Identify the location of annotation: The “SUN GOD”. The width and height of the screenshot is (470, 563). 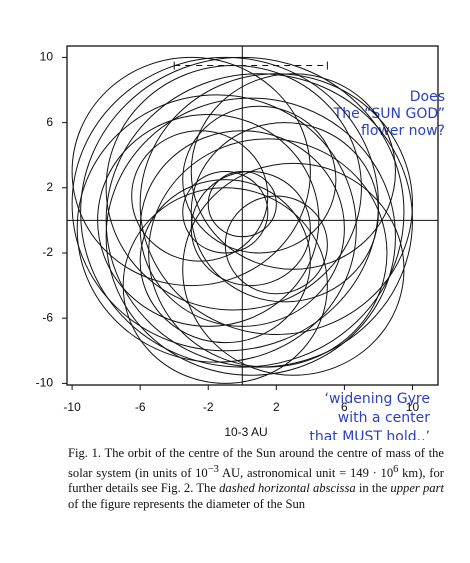
(389, 114).